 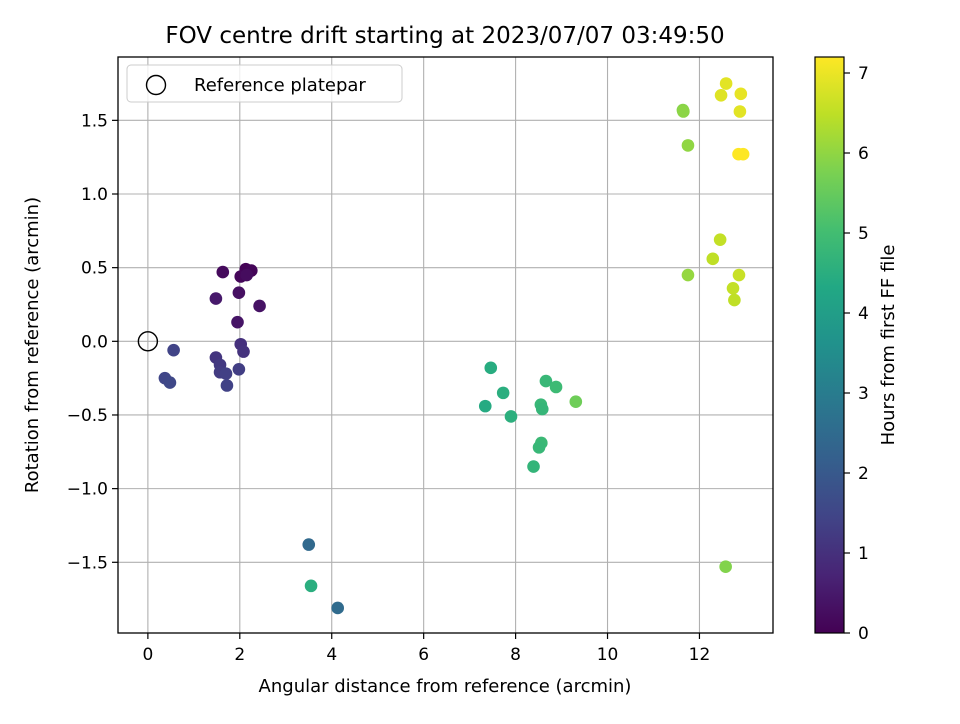 I want to click on colorbar-tick-label: 1, so click(x=863, y=554).